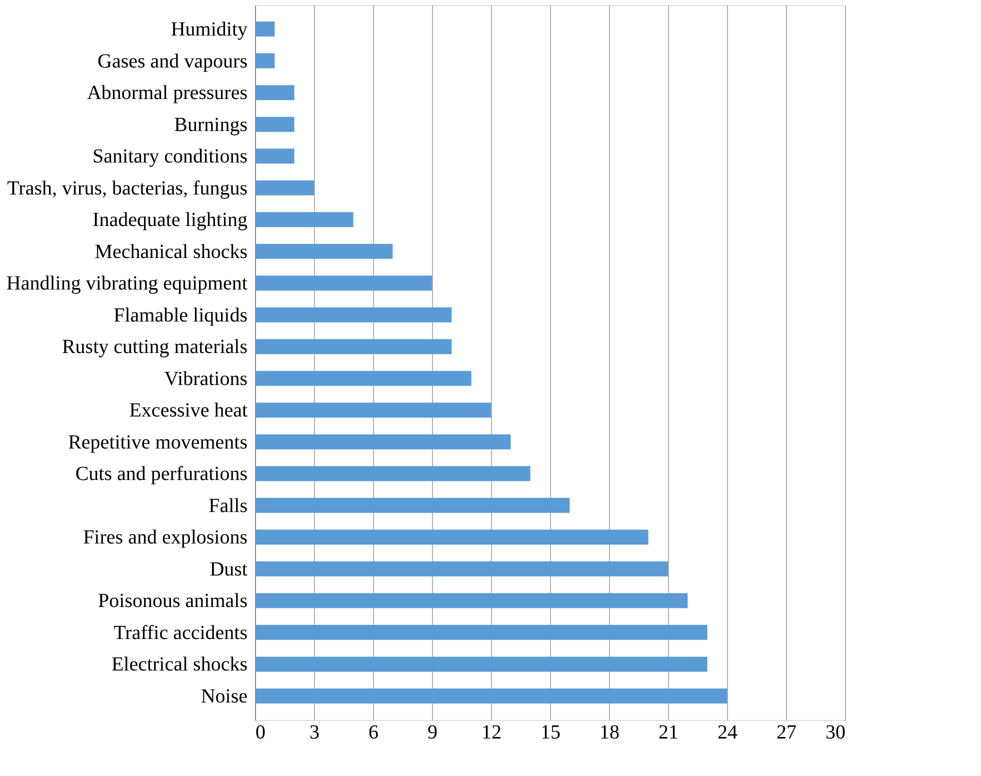 The height and width of the screenshot is (776, 981). Describe the element at coordinates (315, 733) in the screenshot. I see `x-tick-label: 3` at that location.